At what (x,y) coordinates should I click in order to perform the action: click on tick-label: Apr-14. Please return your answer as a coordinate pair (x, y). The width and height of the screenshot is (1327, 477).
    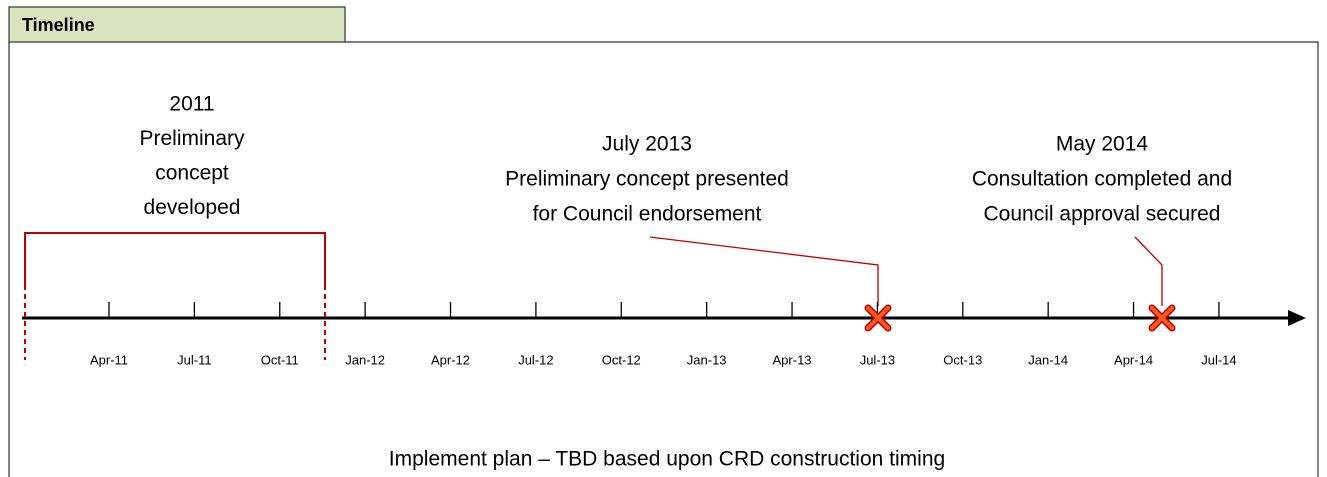
    Looking at the image, I should click on (1133, 359).